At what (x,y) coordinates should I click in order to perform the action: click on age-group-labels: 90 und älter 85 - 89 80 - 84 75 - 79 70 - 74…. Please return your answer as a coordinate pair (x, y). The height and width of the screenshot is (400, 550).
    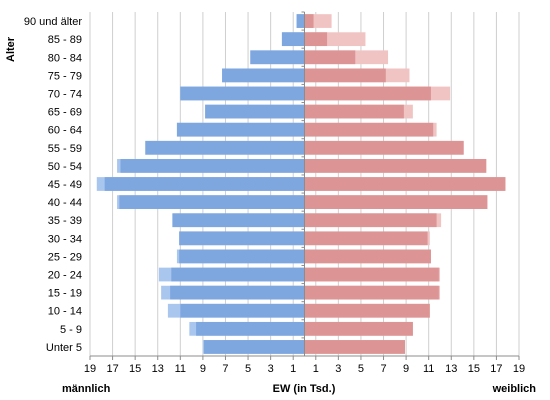
    Looking at the image, I should click on (53, 185).